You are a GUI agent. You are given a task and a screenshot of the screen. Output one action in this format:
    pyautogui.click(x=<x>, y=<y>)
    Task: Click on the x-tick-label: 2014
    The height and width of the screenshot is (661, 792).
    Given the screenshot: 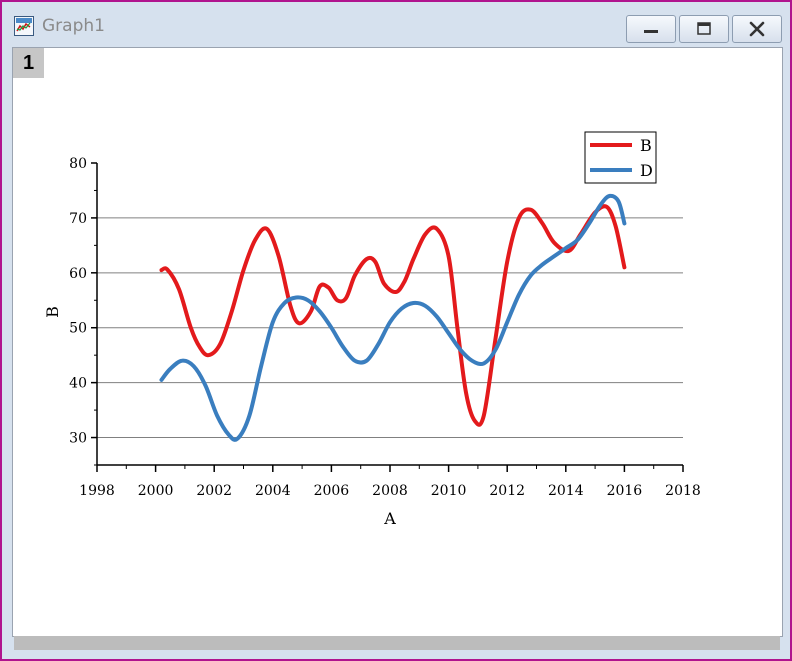 What is the action you would take?
    pyautogui.click(x=566, y=491)
    